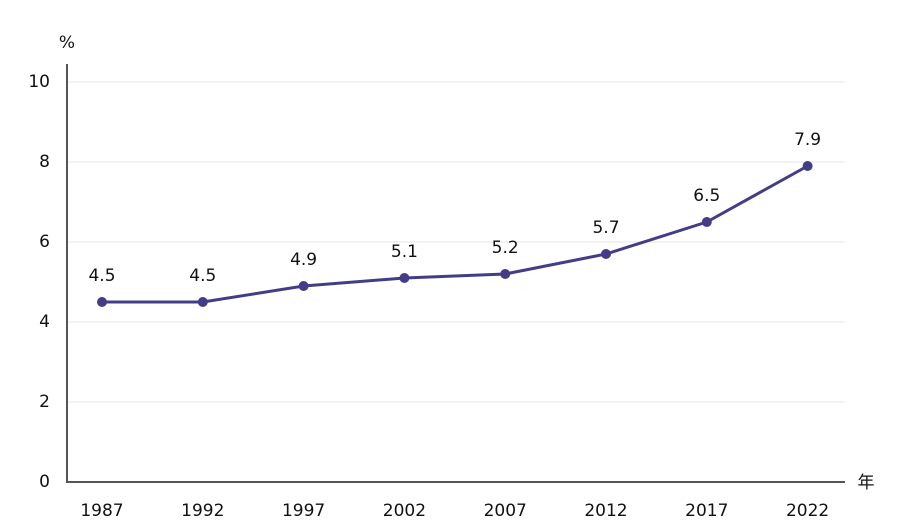 This screenshot has width=911, height=524. I want to click on data-label: 6.5, so click(706, 196).